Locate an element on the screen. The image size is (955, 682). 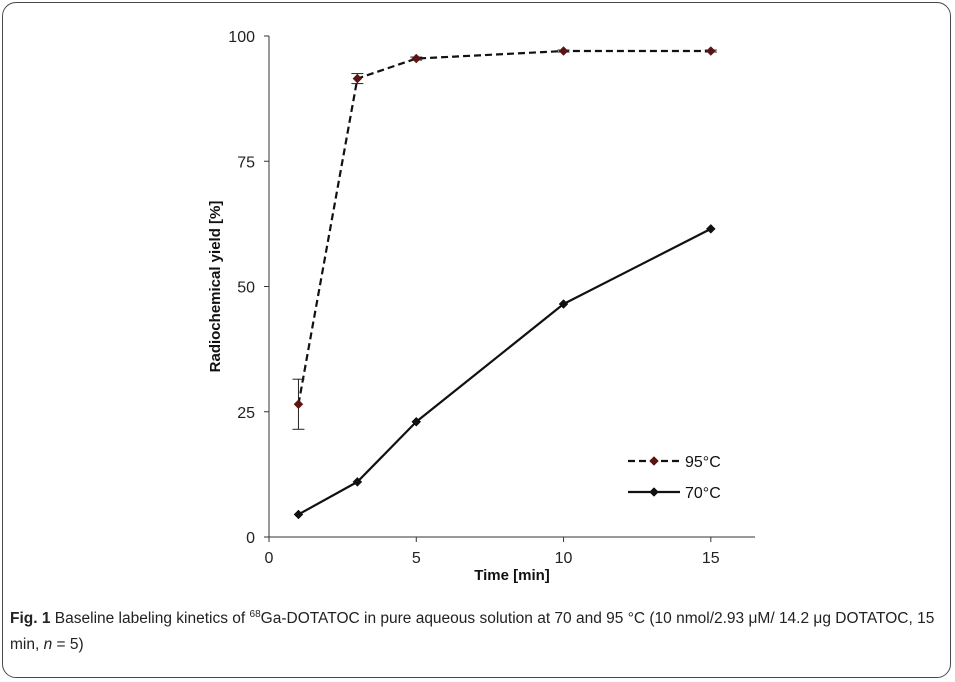
legend-95c-marker is located at coordinates (654, 461).